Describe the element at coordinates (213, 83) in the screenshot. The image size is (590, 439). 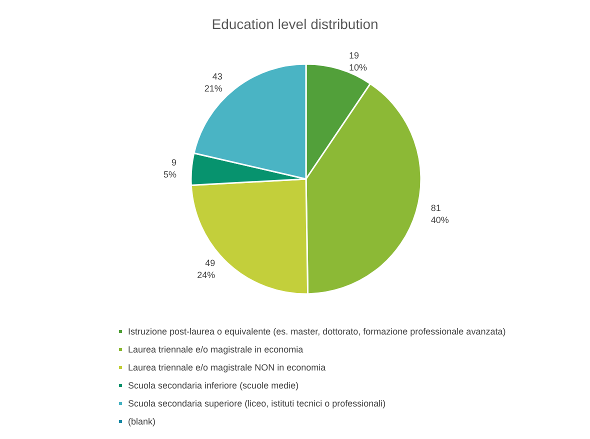
I see `data-label: 43 21%` at that location.